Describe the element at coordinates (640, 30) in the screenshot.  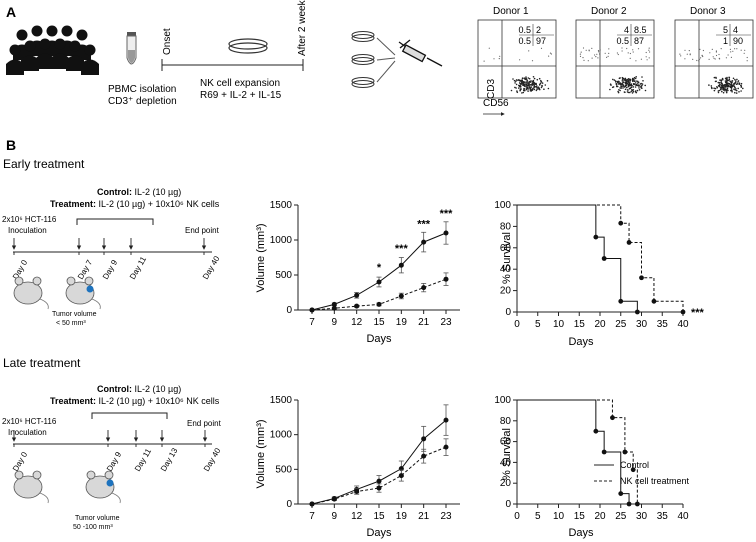
I see `quadrant-value: 8.5` at that location.